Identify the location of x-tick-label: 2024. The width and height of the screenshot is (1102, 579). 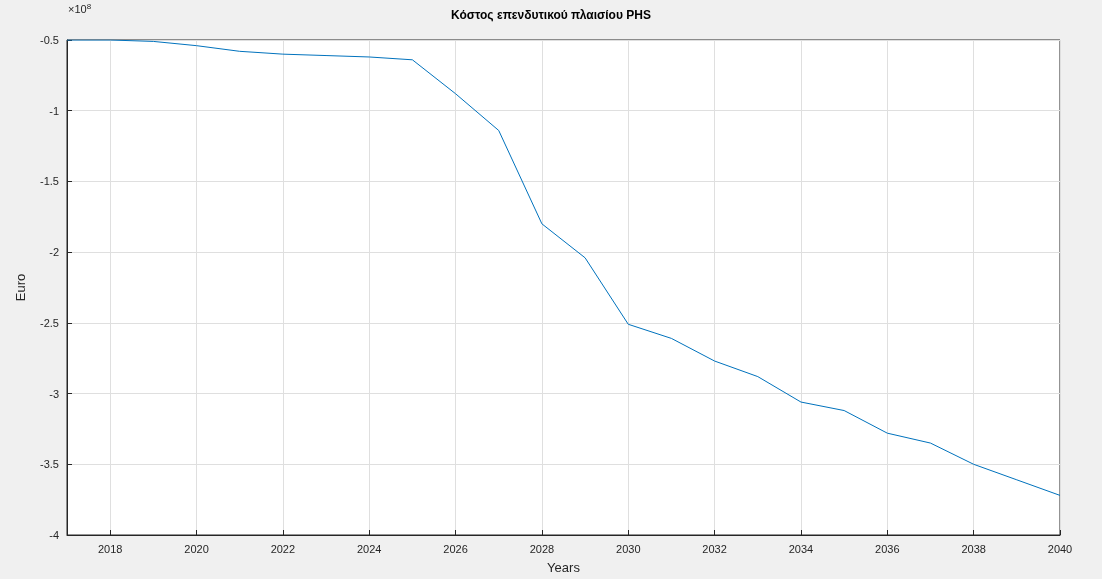
(369, 548).